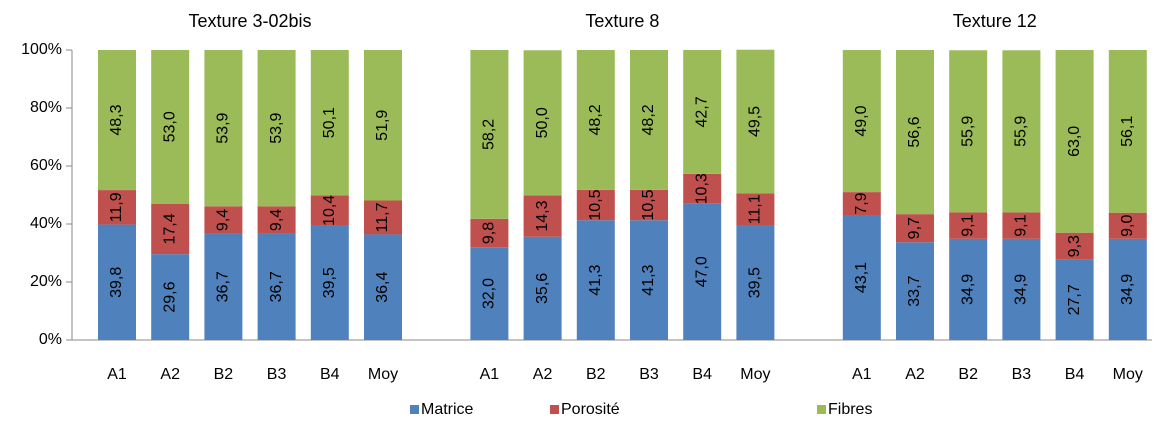  I want to click on data-label: 63,0, so click(1074, 141).